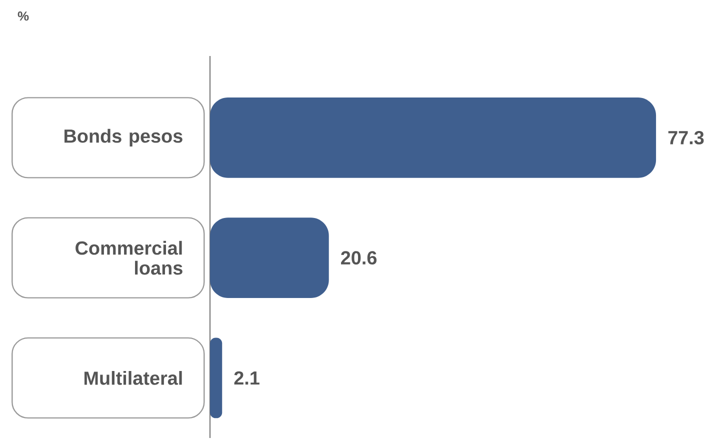 This screenshot has height=440, width=714. Describe the element at coordinates (686, 137) in the screenshot. I see `data-label: 77.3` at that location.